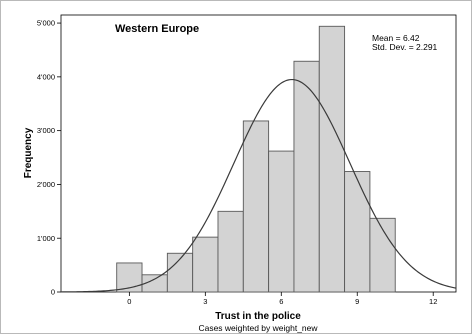 This screenshot has width=472, height=334. I want to click on y-axis-title: Frequency, so click(28, 152).